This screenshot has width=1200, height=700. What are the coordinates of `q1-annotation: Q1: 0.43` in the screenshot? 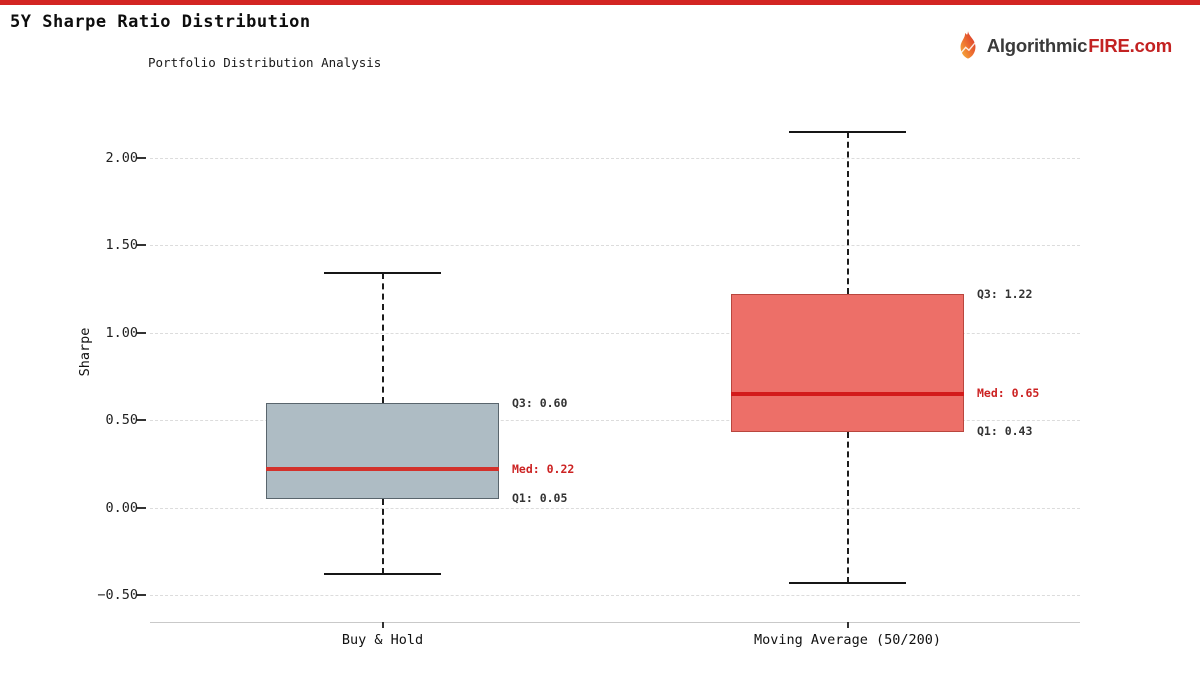 It's located at (1005, 431).